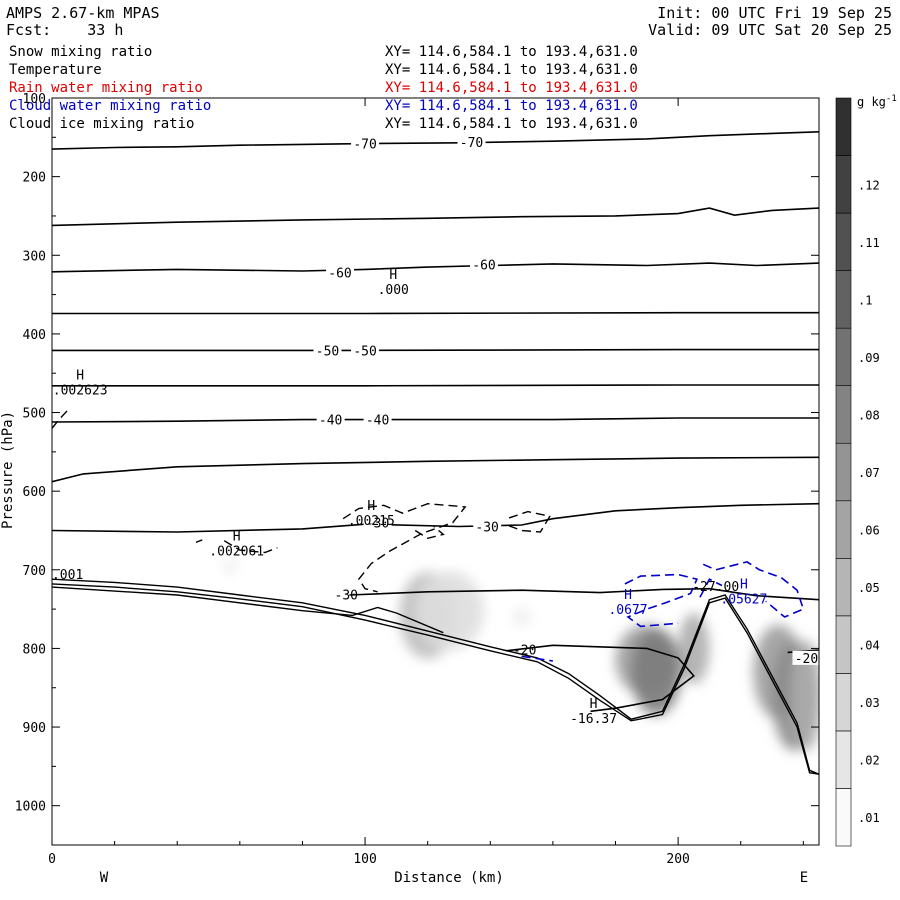 The image size is (900, 900). What do you see at coordinates (34, 649) in the screenshot?
I see `y-tick-label: 800` at bounding box center [34, 649].